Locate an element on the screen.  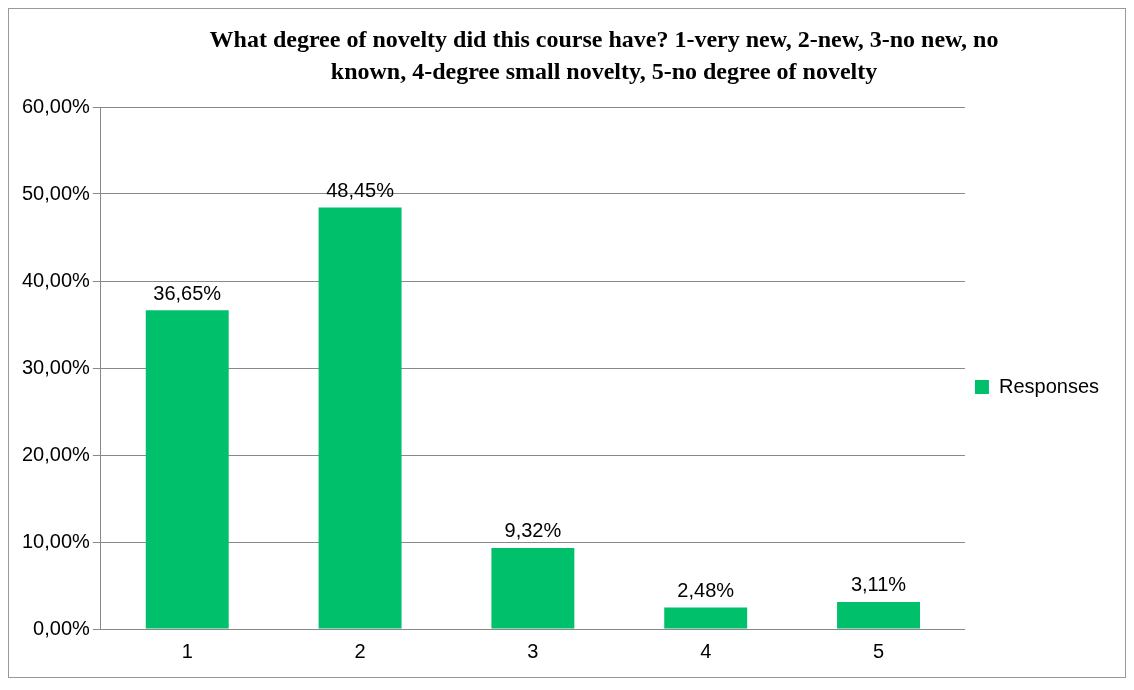
y-tick-label: 10,00% is located at coordinates (56, 540).